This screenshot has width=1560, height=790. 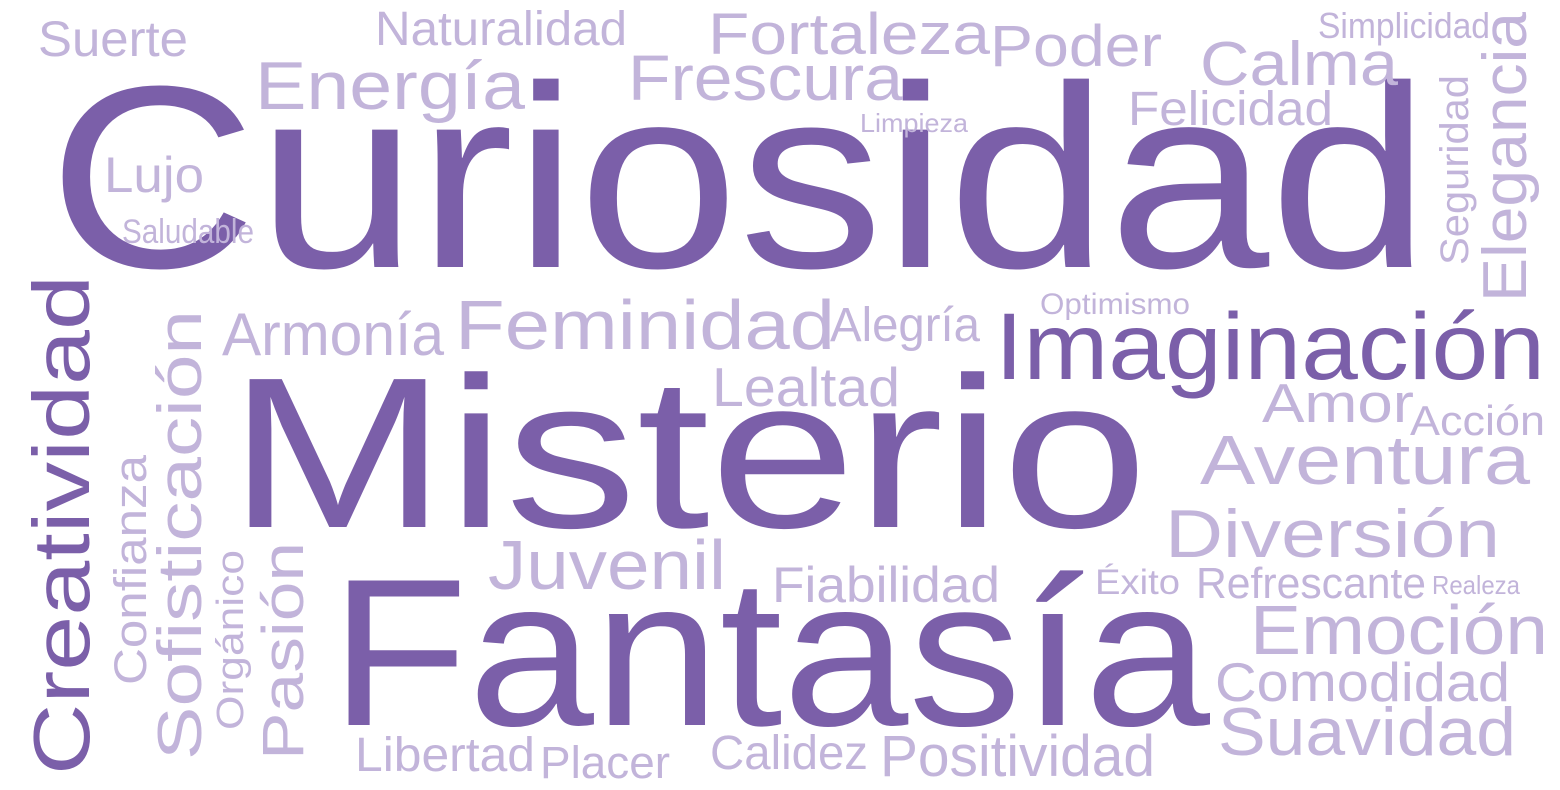 I want to click on word-libertad: Libertad, so click(x=445, y=755).